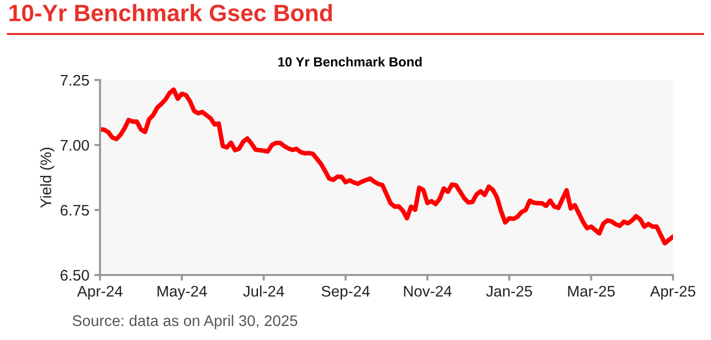 Image resolution: width=711 pixels, height=340 pixels. I want to click on y-tick-label: 7.25, so click(74, 80).